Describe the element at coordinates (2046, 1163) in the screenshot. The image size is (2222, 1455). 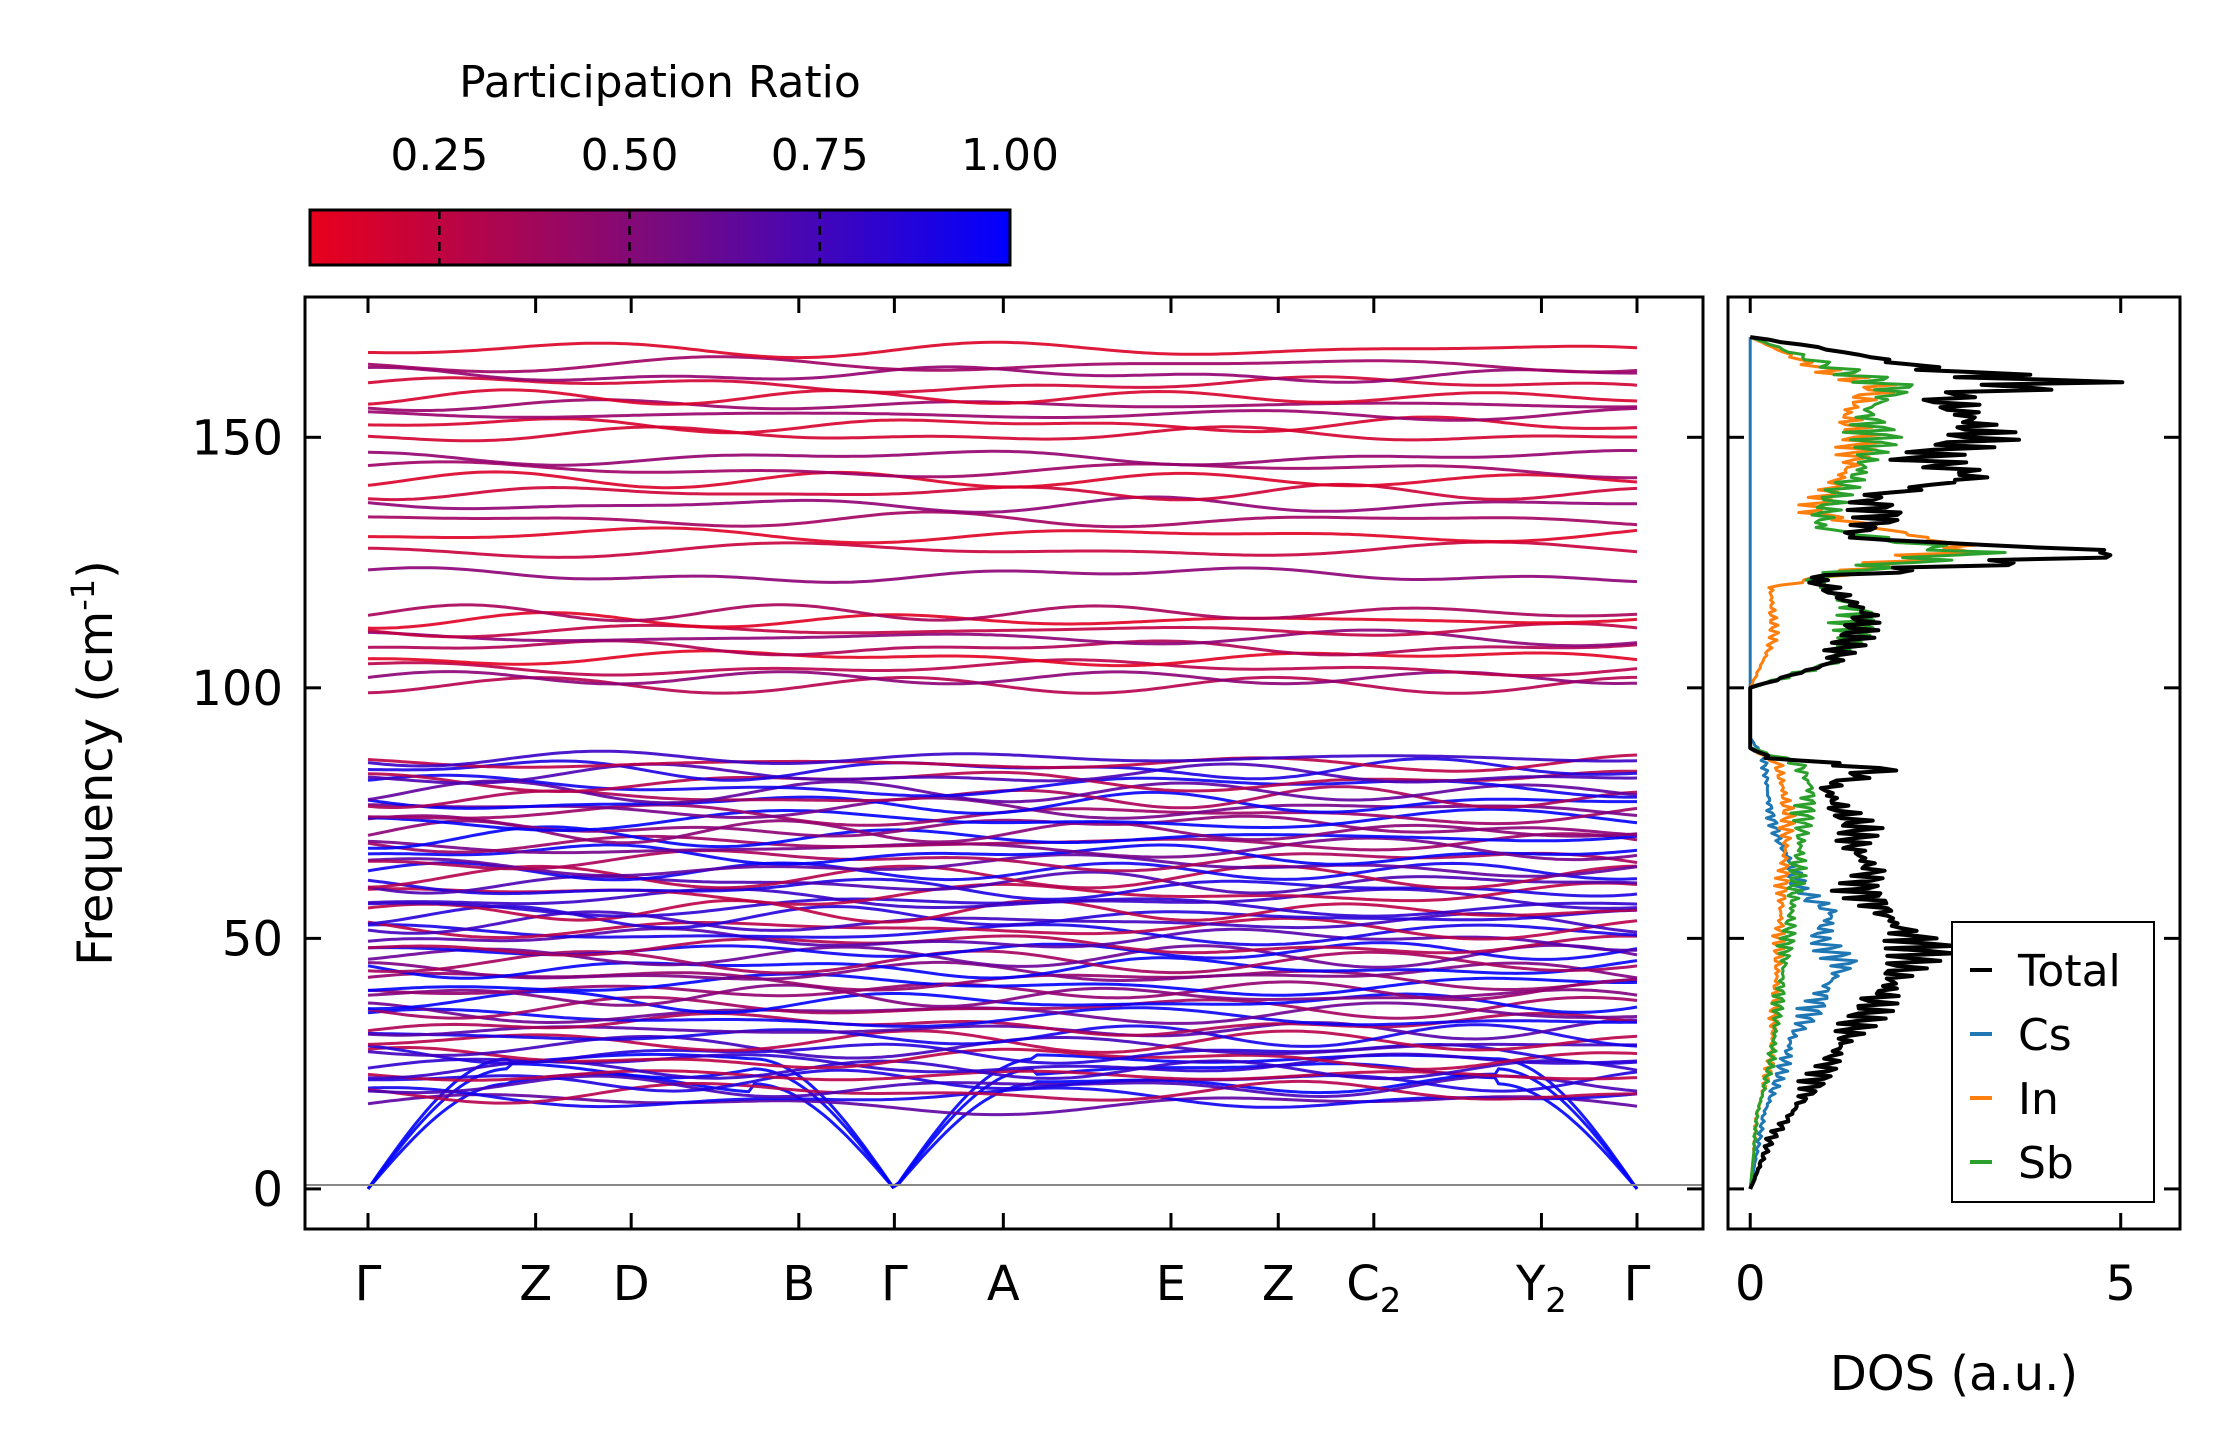
I see `legend-label: Sb` at that location.